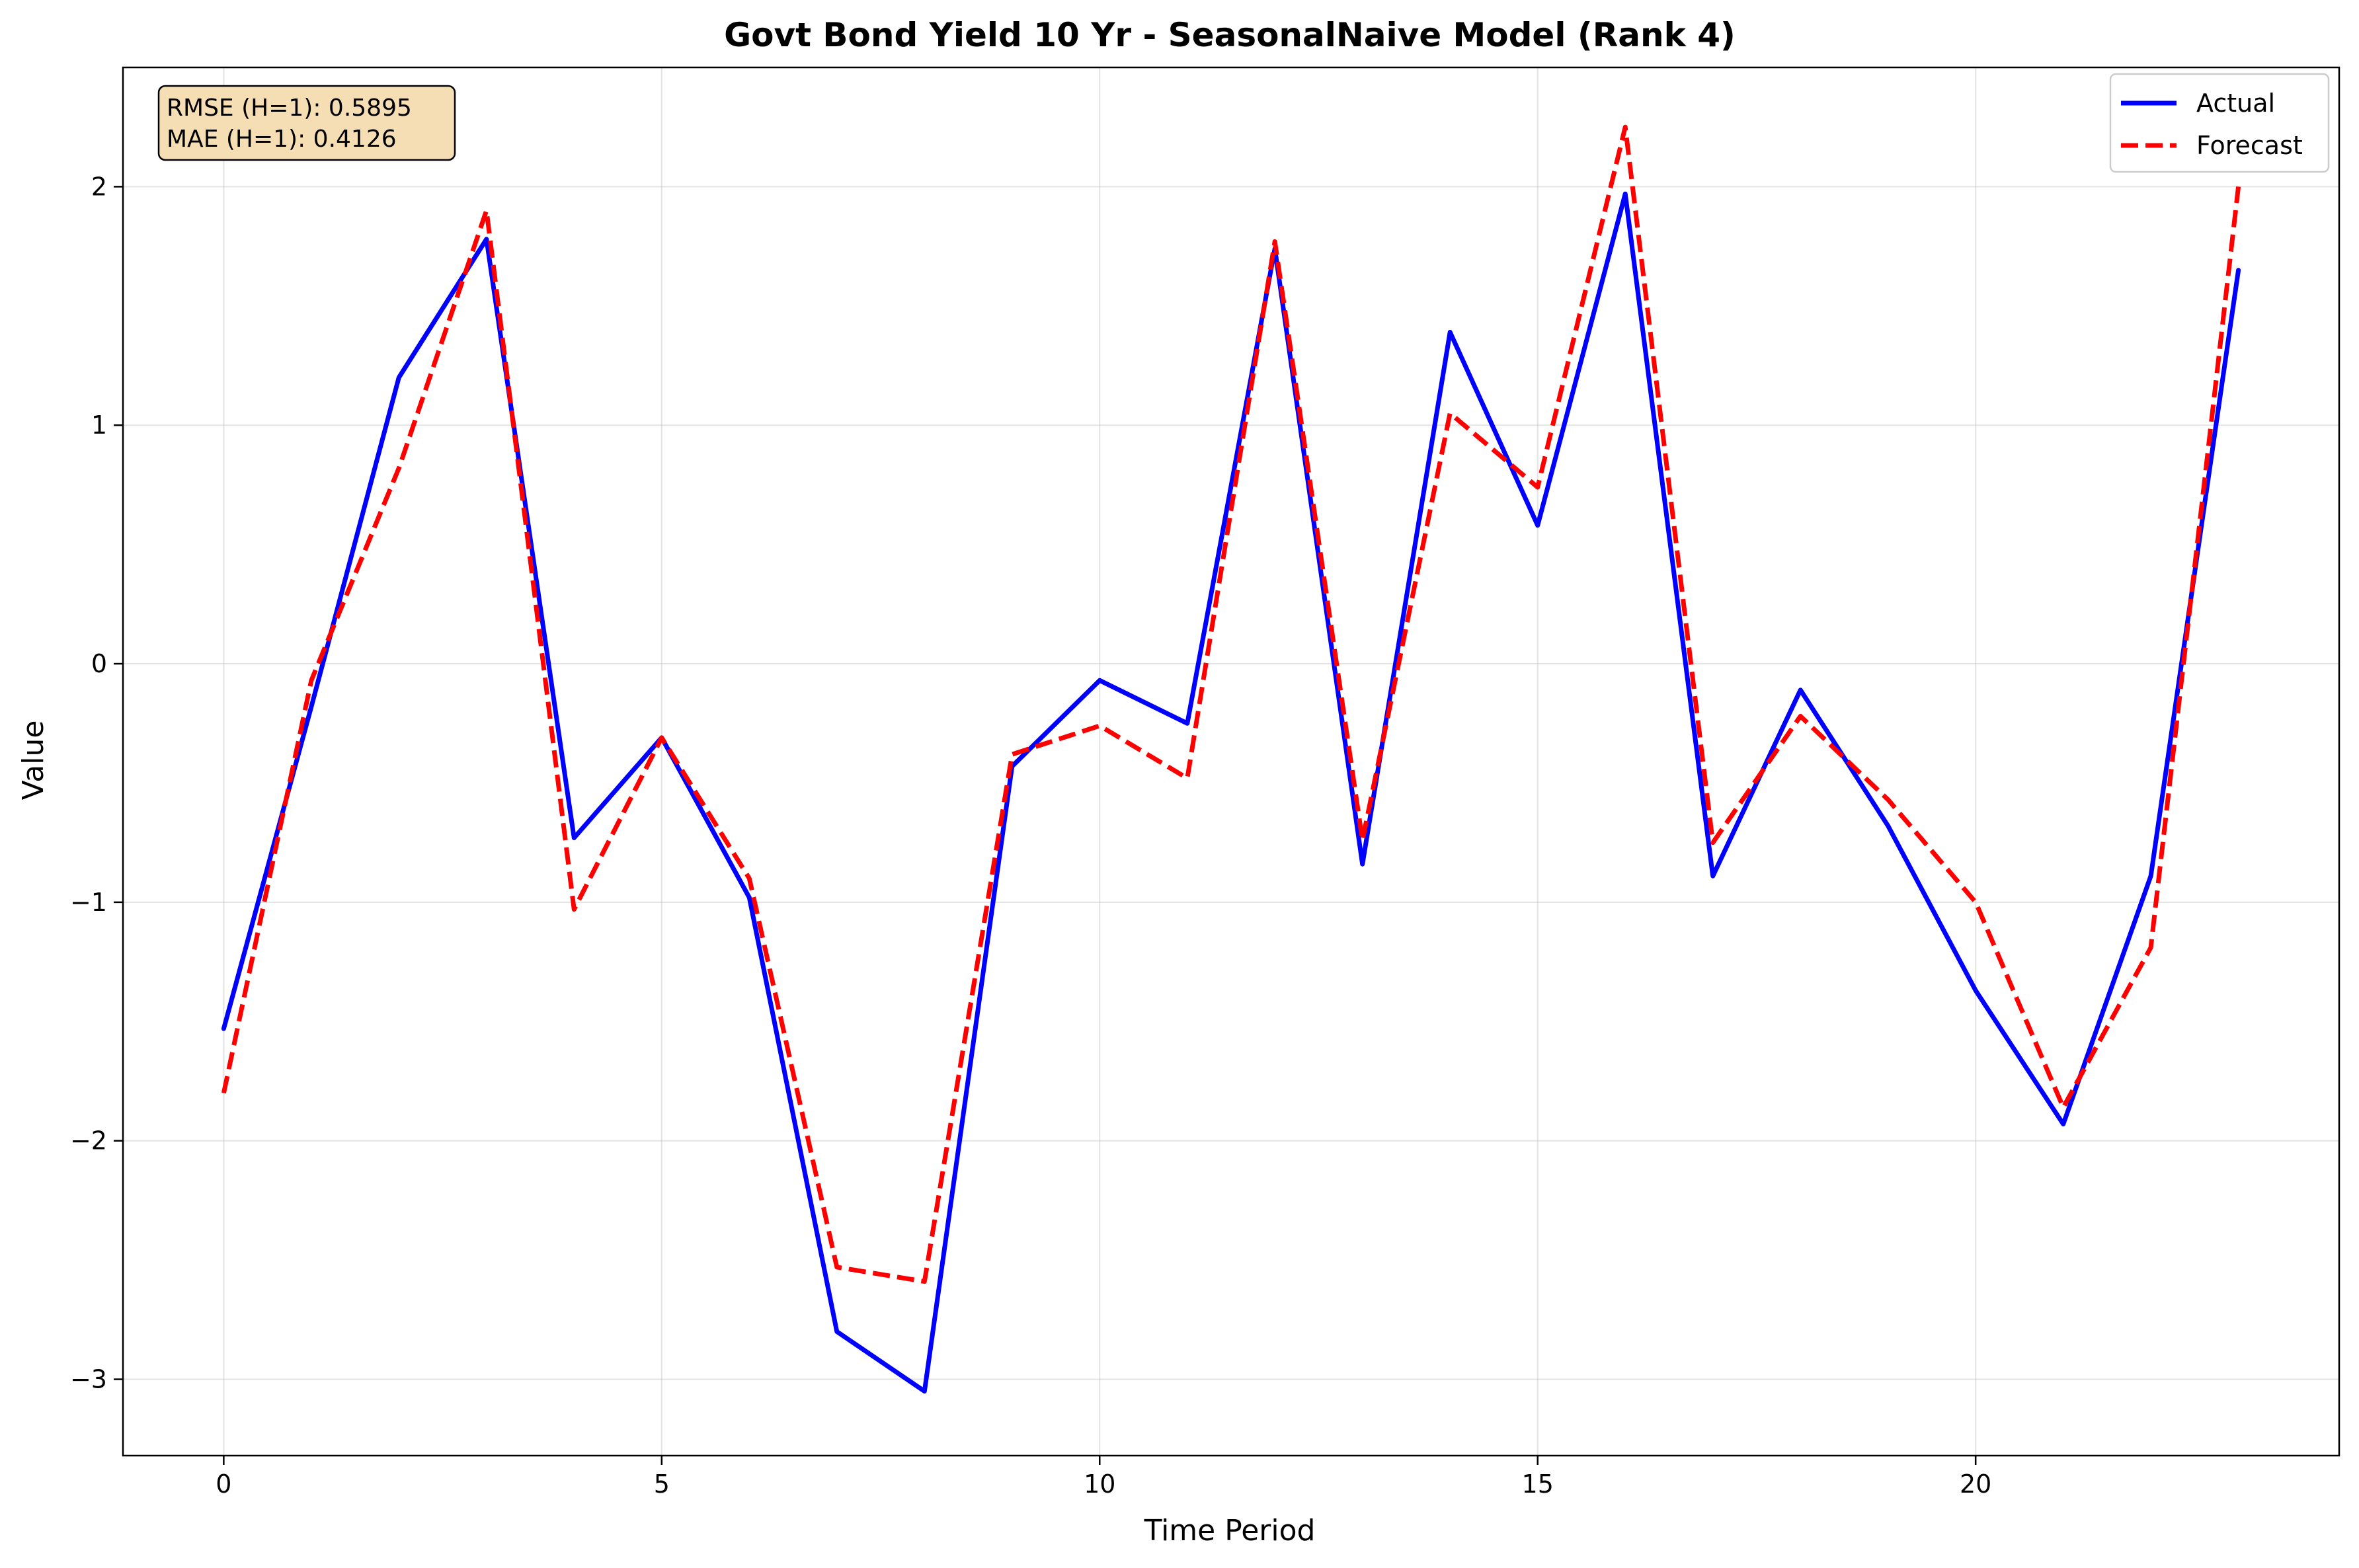 This screenshot has height=1568, width=2359. I want to click on y-tick-label: 1, so click(99, 425).